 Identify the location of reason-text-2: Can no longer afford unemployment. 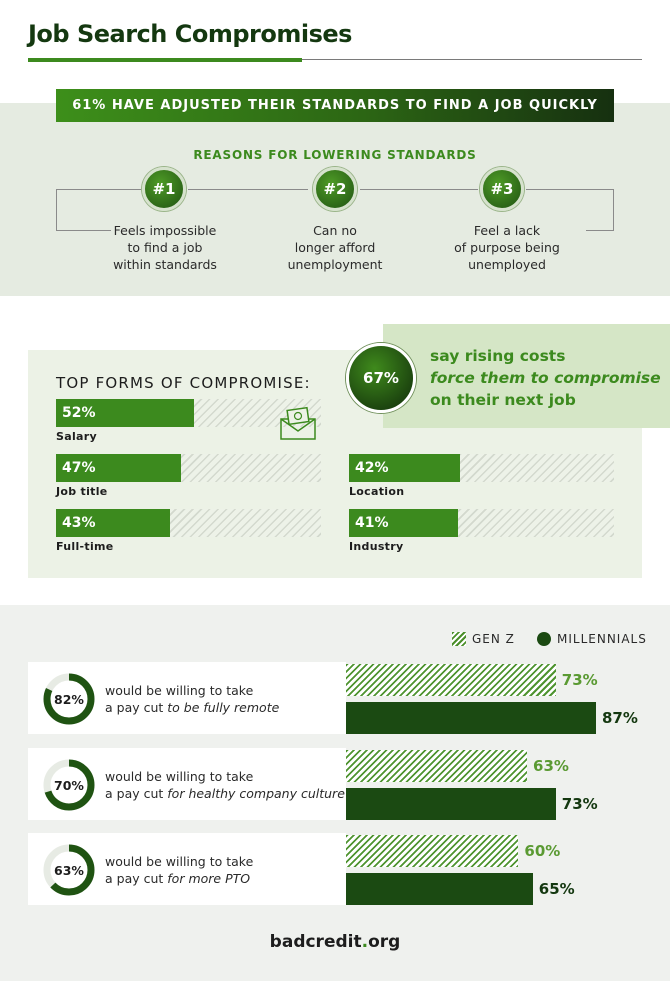
(335, 247).